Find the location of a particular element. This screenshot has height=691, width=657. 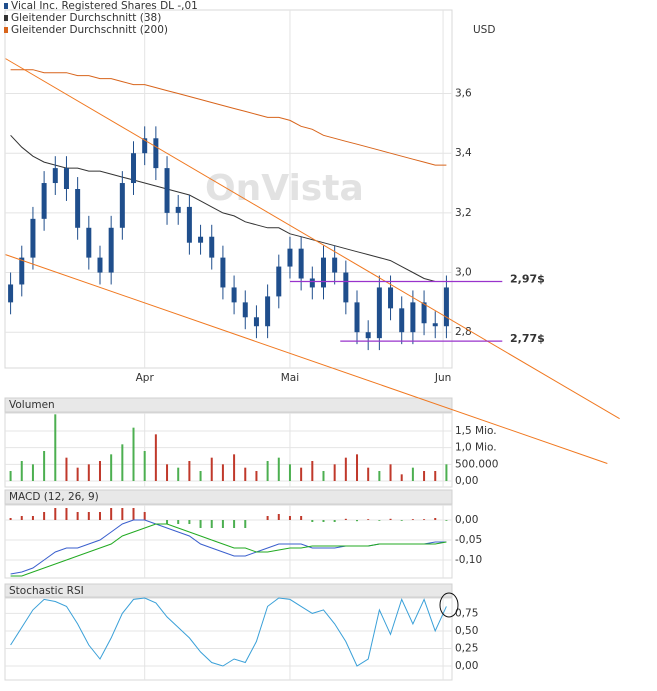

x-tick-label: Jun is located at coordinates (442, 378).